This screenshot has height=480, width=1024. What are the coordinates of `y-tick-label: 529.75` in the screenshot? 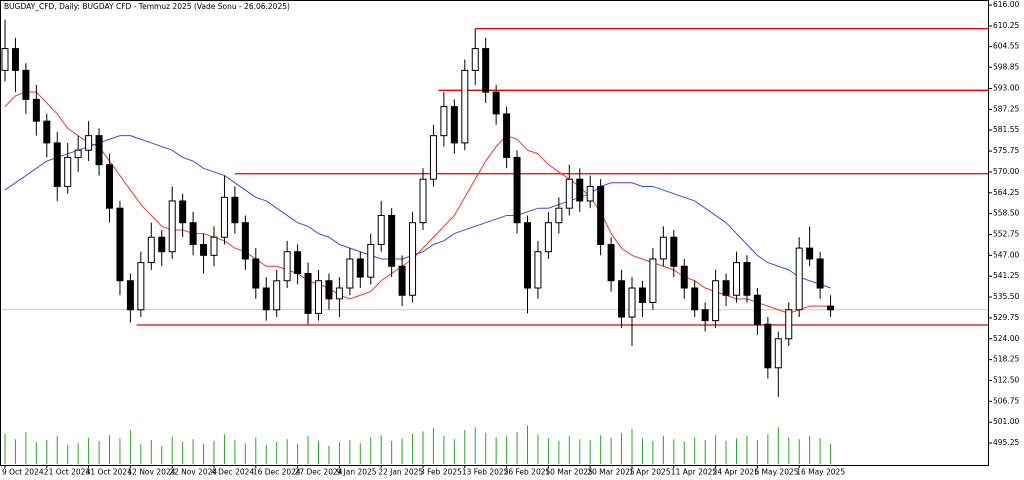 It's located at (1006, 317).